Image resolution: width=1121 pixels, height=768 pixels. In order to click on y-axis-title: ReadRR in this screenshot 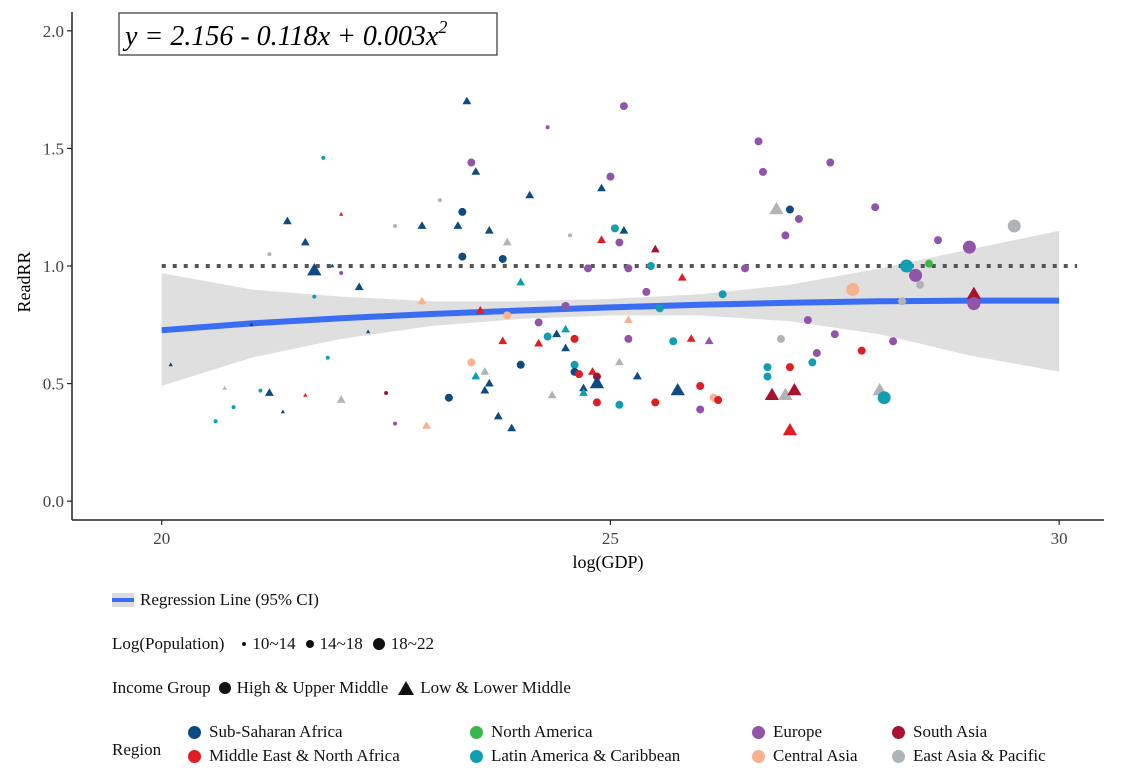, I will do `click(24, 282)`.